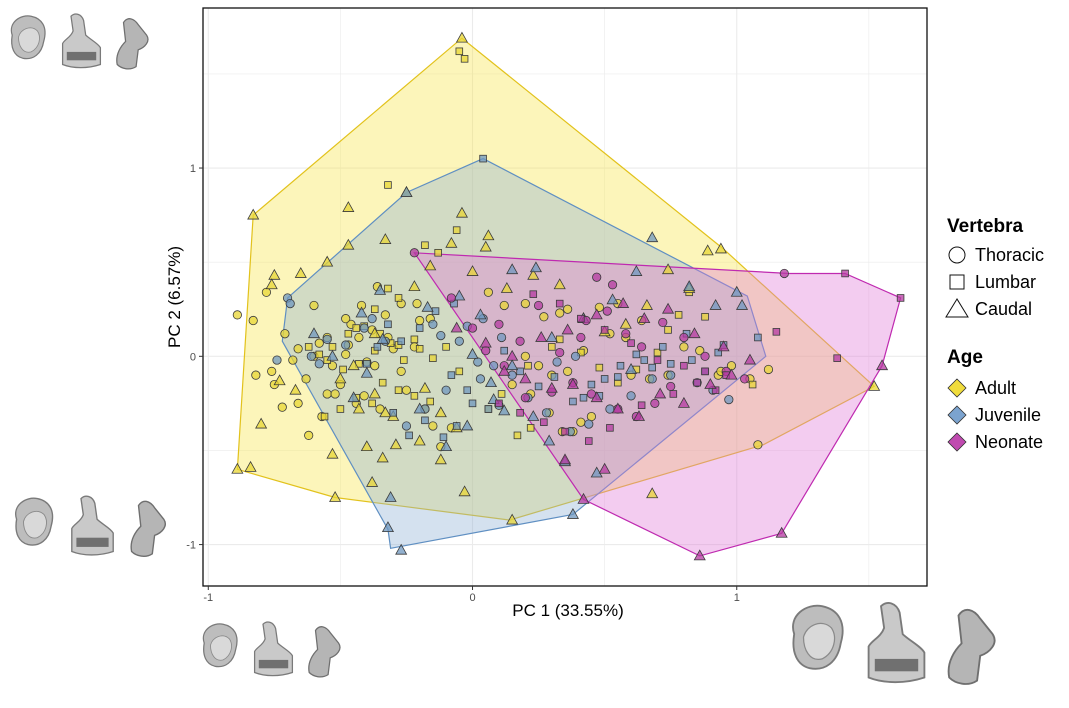 This screenshot has height=708, width=1069. Describe the element at coordinates (1008, 415) in the screenshot. I see `legend-label: Juvenile` at that location.